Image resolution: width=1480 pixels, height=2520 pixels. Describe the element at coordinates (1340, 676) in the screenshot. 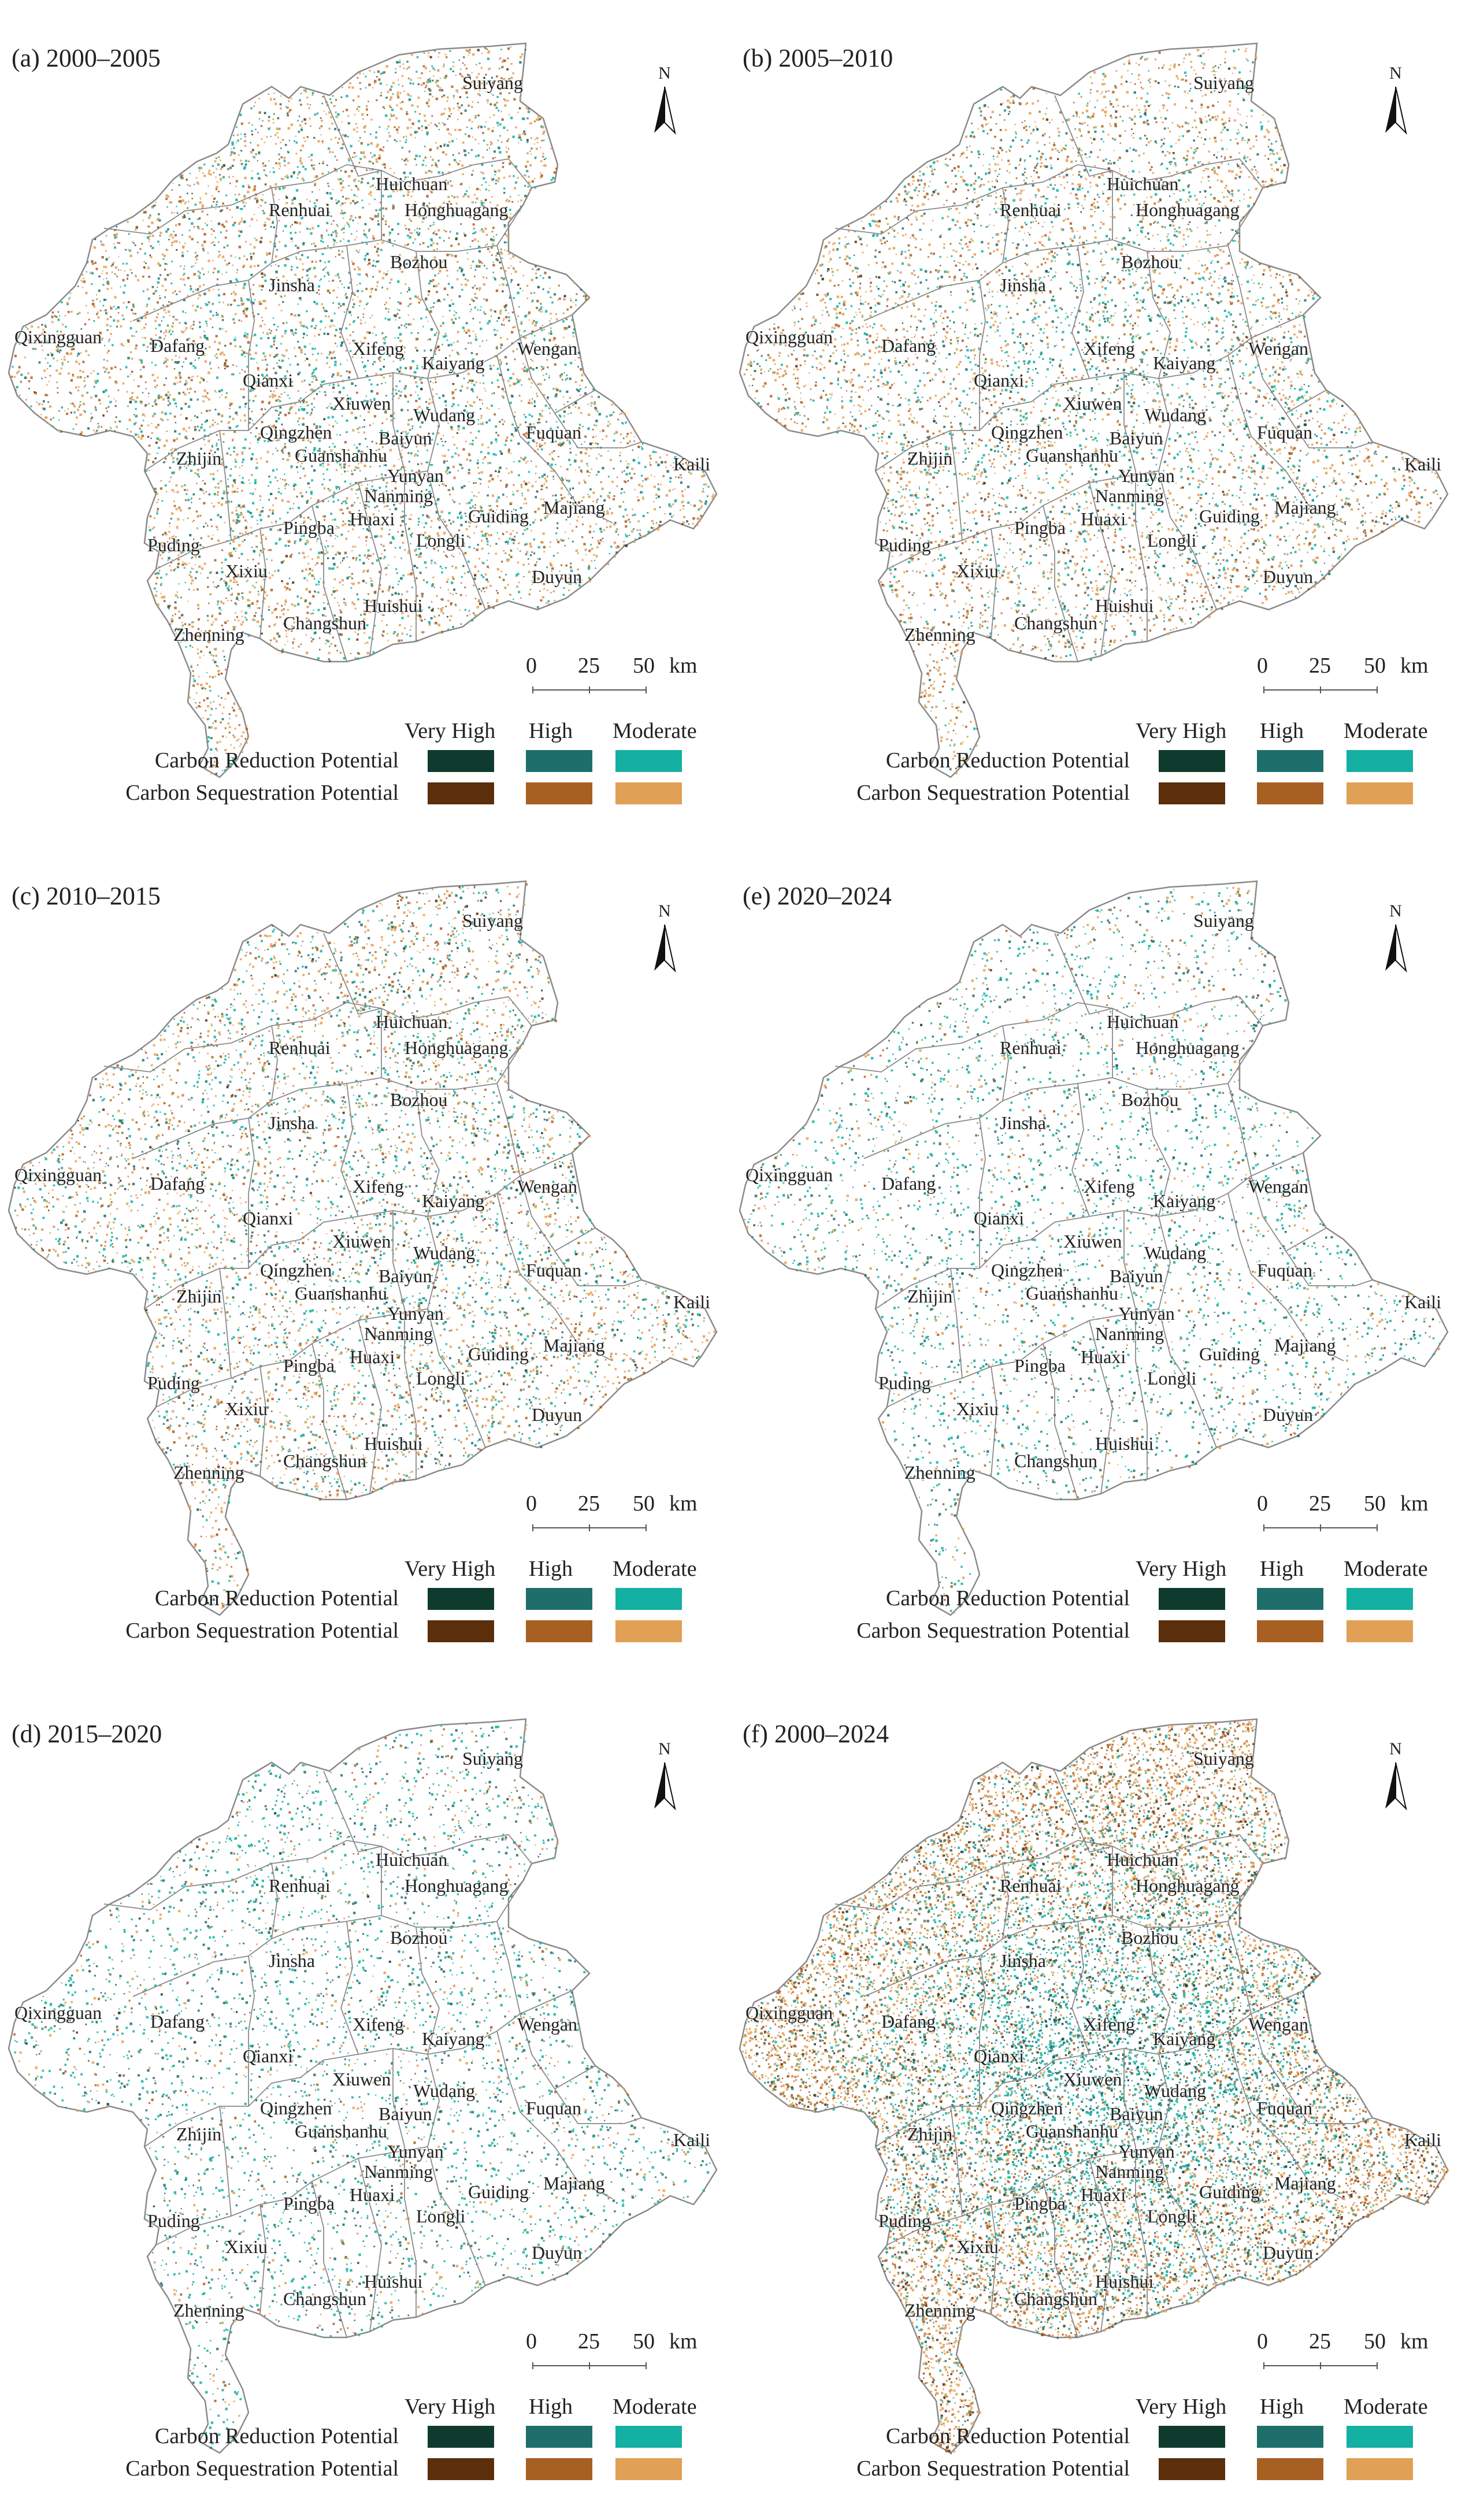

I see `scale-bar: 0 25 50 km` at that location.